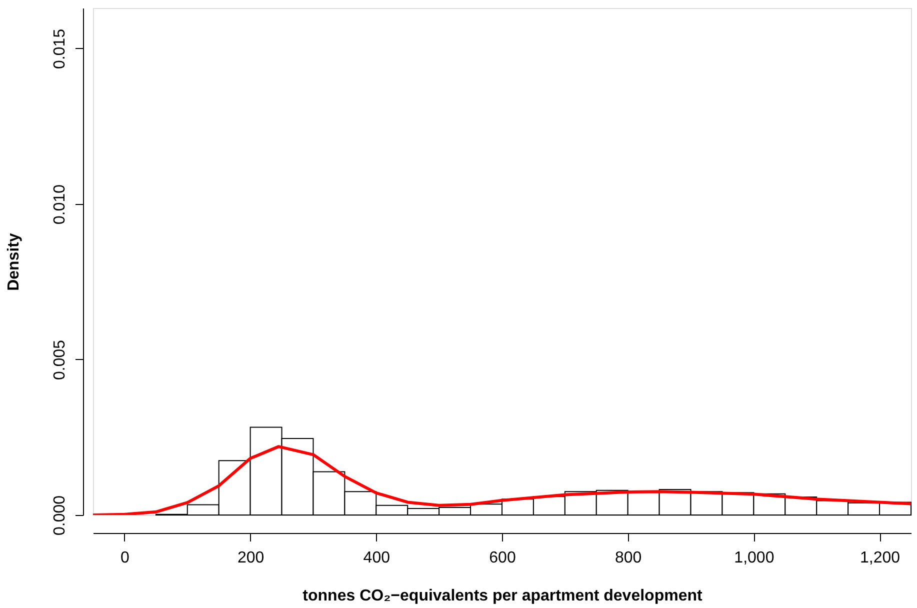 This screenshot has width=917, height=608. I want to click on x-tick-label: 200, so click(250, 558).